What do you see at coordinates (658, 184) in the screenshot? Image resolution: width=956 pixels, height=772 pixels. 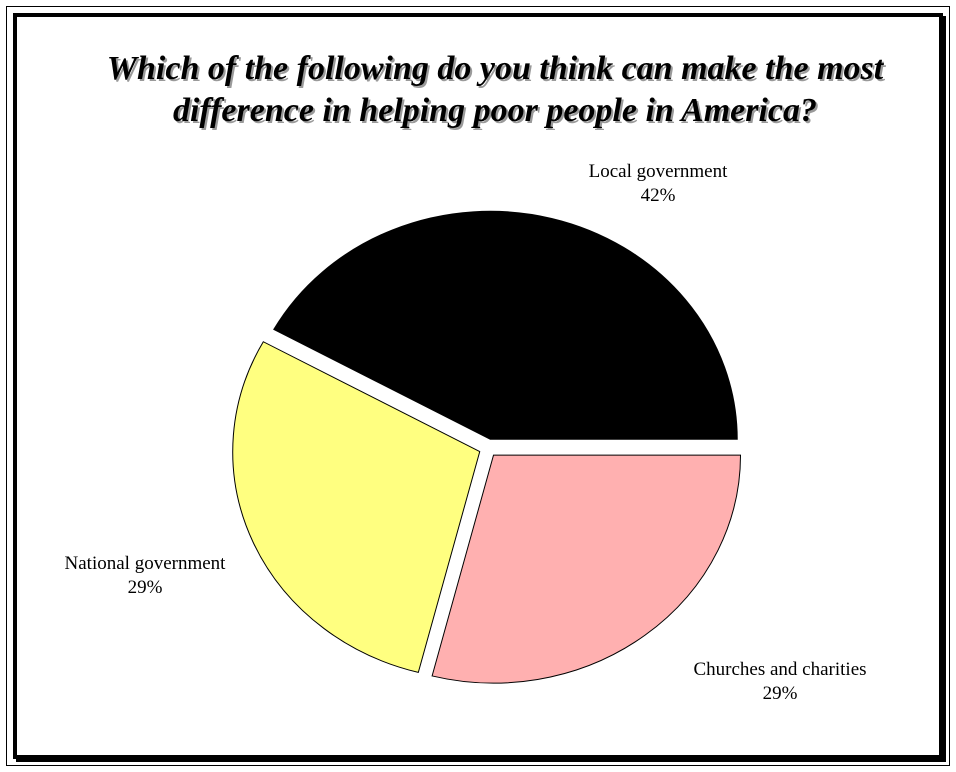 I see `label-local-government: Local government 42%` at bounding box center [658, 184].